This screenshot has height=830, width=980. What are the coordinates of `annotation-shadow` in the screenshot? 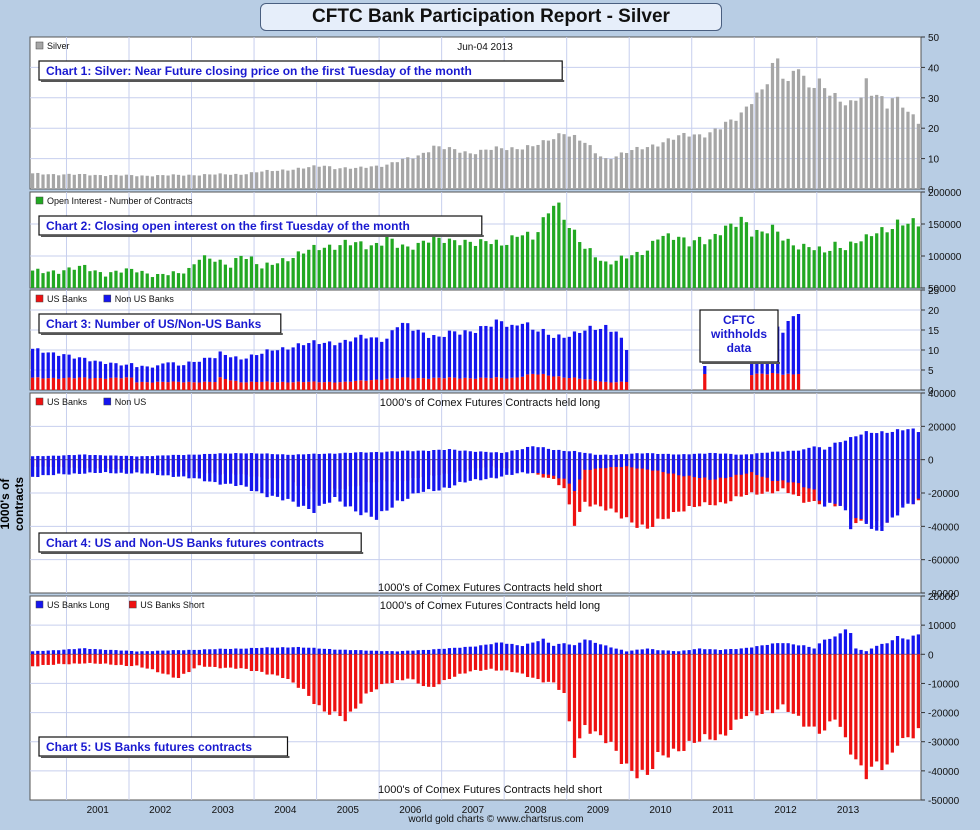 It's located at (741, 363).